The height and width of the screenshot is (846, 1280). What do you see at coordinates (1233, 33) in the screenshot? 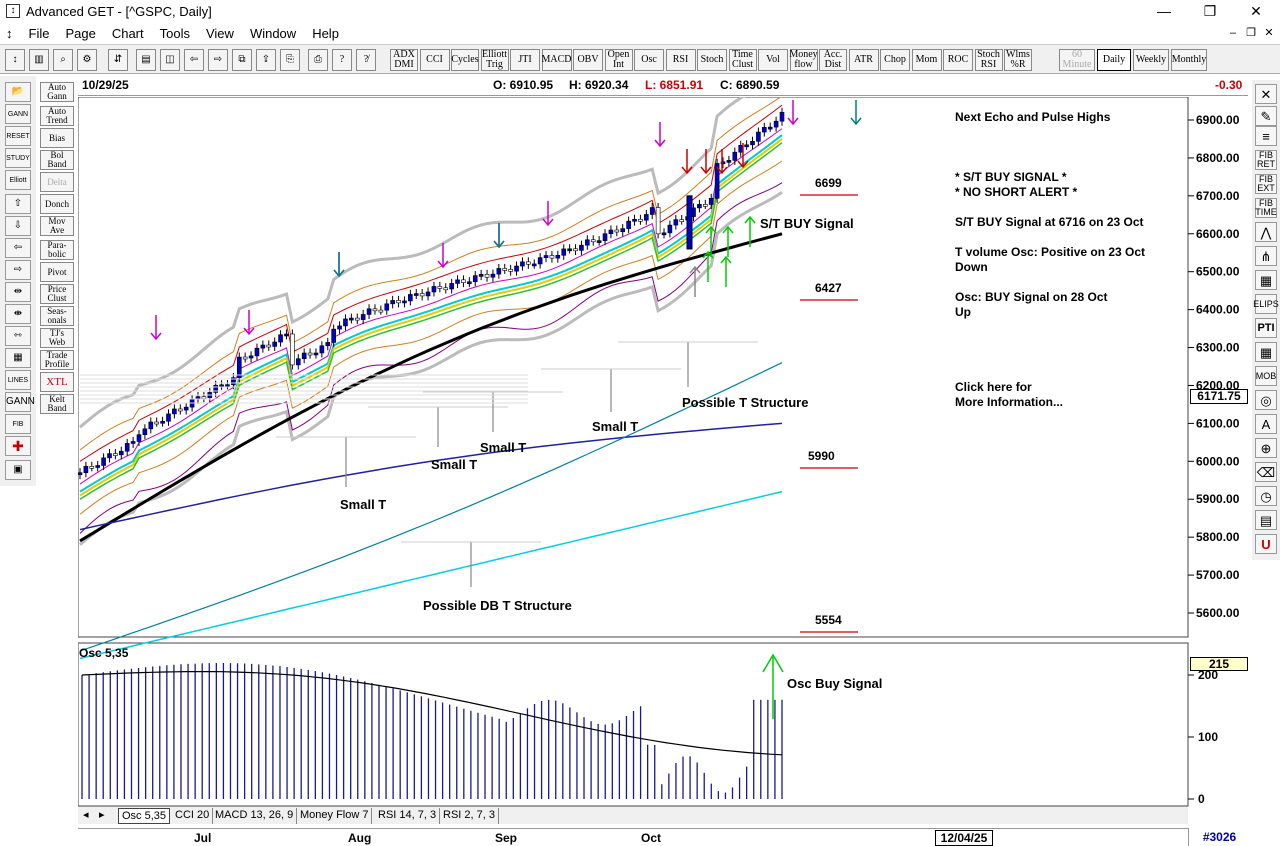
I see `mdi-minimize-button: –` at bounding box center [1233, 33].